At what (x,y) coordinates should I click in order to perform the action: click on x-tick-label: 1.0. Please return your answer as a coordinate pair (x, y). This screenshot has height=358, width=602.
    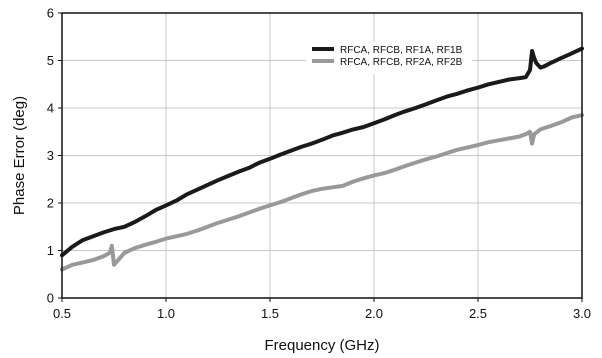
    Looking at the image, I should click on (166, 313).